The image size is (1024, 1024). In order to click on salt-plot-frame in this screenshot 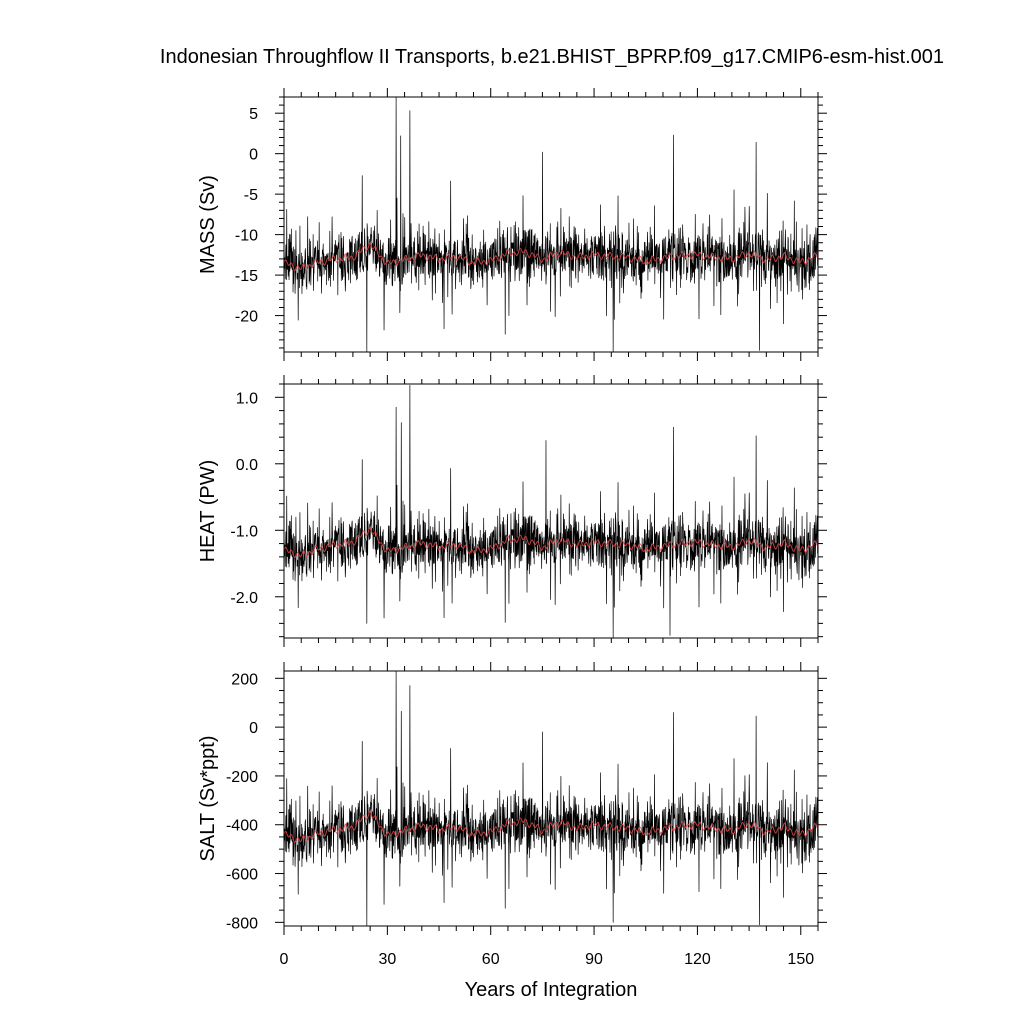, I will do `click(551, 798)`.